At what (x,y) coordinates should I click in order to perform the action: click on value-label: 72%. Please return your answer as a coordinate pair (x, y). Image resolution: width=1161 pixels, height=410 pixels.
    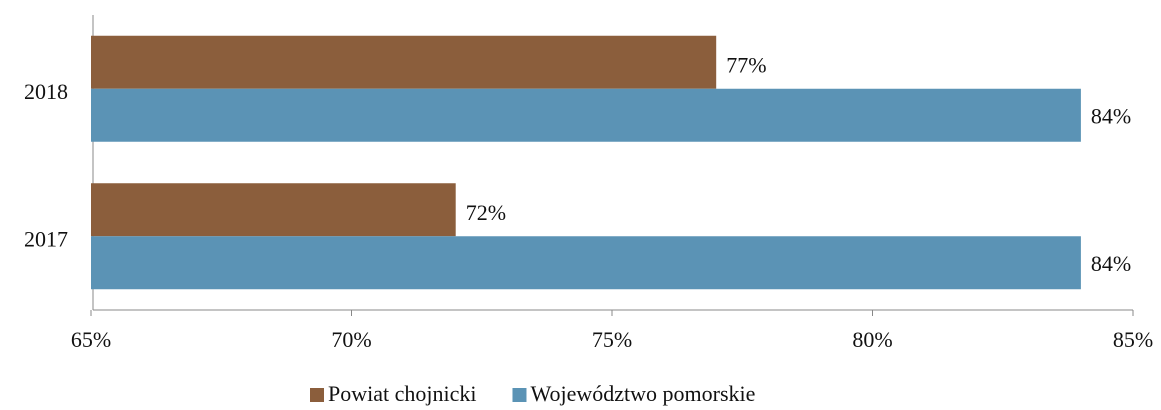
    Looking at the image, I should click on (486, 212).